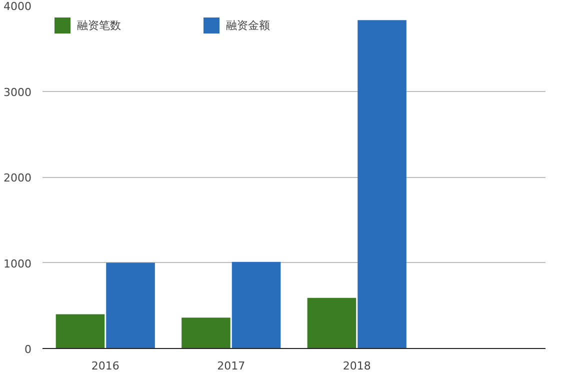  I want to click on y-tick-label: 3000, so click(18, 92).